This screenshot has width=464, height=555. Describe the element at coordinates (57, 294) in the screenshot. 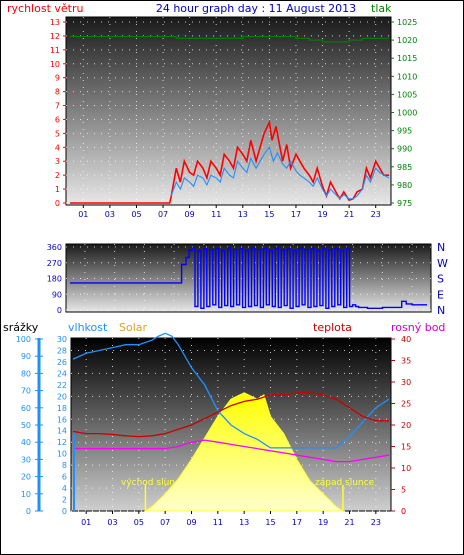

I see `direction-tick-label: 90` at that location.